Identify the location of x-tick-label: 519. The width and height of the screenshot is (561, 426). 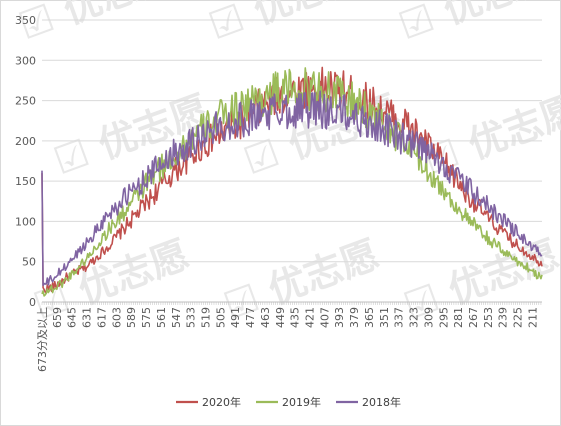
(205, 317).